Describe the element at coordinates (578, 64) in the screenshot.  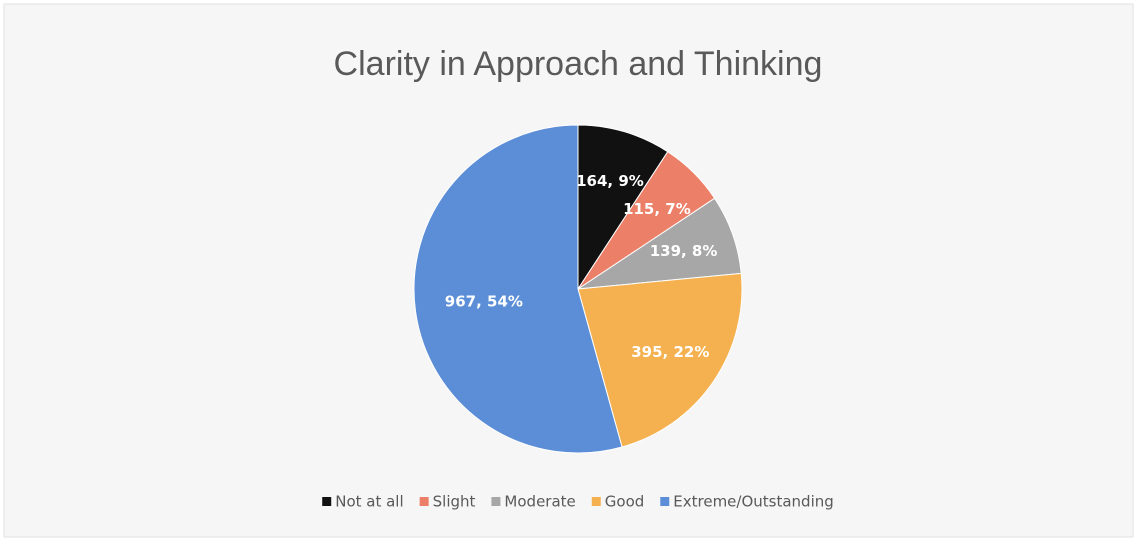
I see `chart-title: Clarity in Approach and Thinking` at that location.